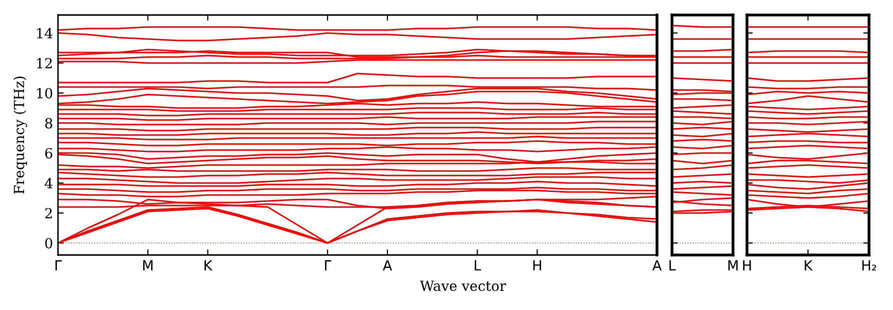 The width and height of the screenshot is (893, 310). Describe the element at coordinates (48, 183) in the screenshot. I see `y-tick-label: 4` at that location.